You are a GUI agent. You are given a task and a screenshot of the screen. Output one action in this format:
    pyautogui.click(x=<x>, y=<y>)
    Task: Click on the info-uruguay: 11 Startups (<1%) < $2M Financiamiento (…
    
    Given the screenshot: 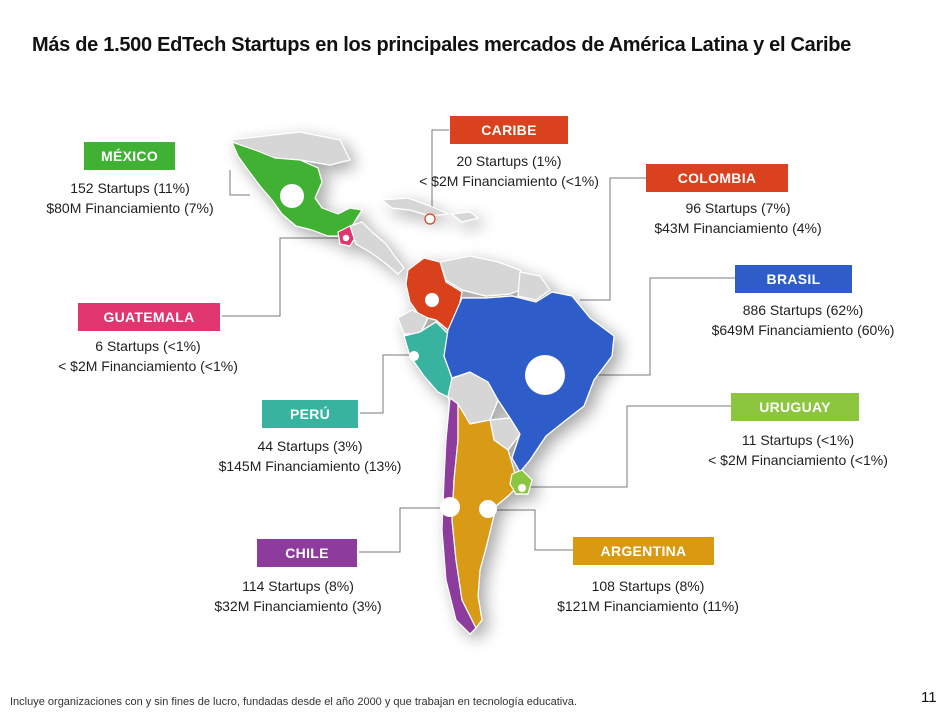 What is the action you would take?
    pyautogui.click(x=798, y=450)
    